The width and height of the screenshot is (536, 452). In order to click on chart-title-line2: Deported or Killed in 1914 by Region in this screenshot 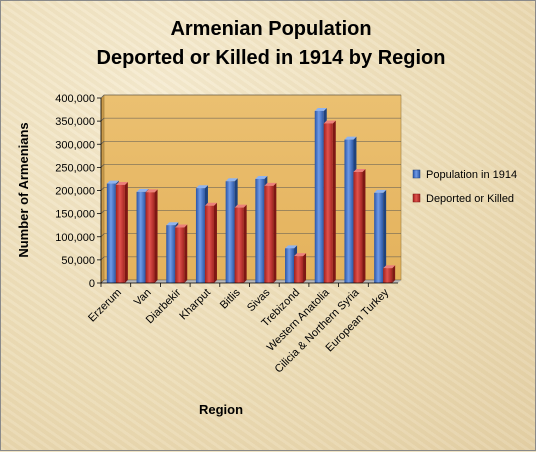, I will do `click(271, 58)`.